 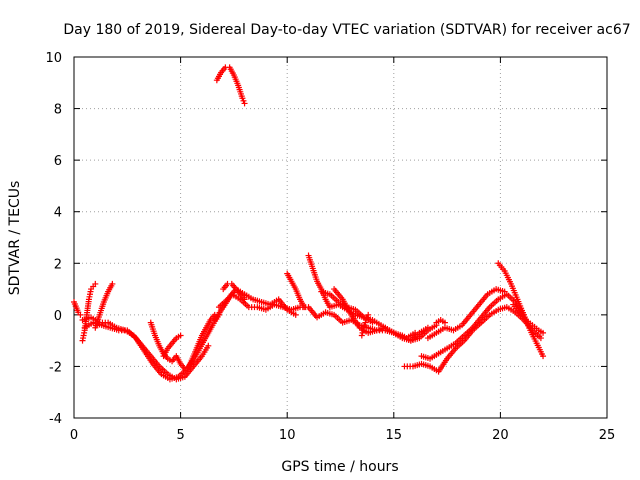 I want to click on series-s15, so click(x=381, y=315).